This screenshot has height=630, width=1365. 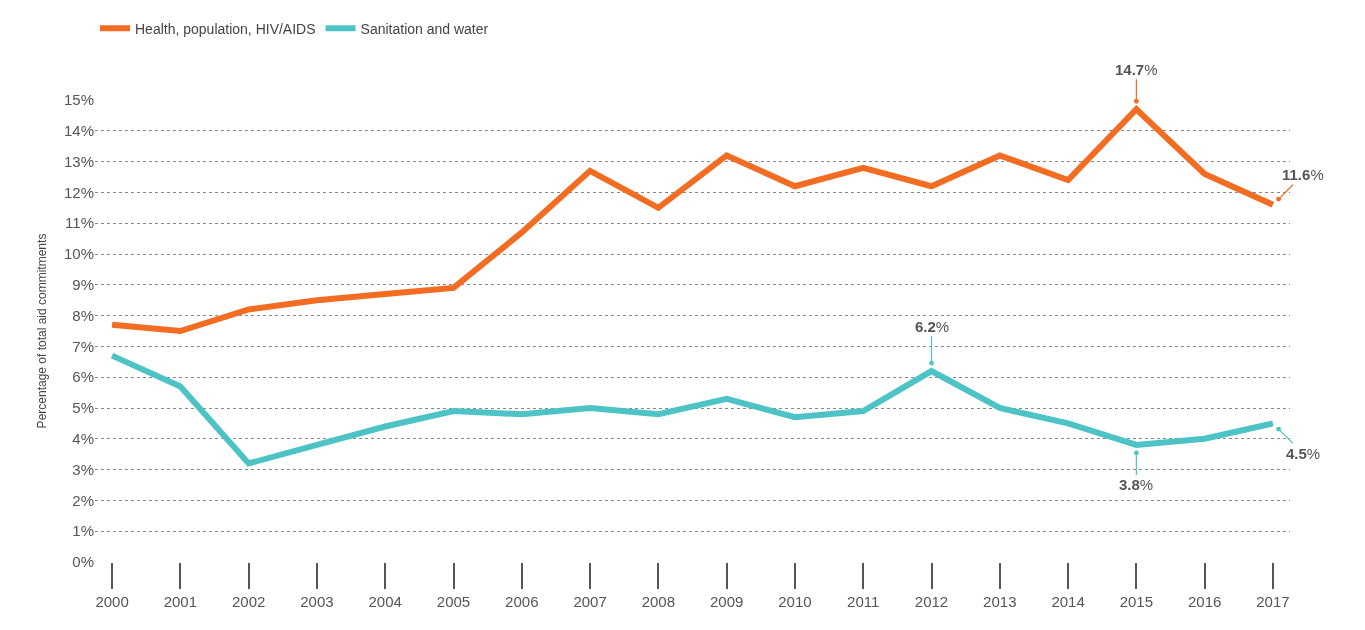 I want to click on x-tick-label: 2003, so click(x=317, y=601).